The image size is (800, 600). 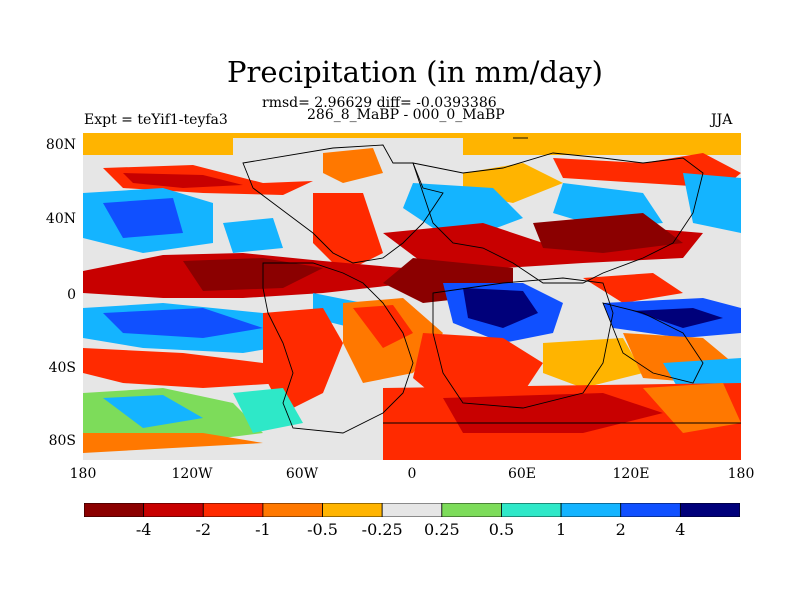 What do you see at coordinates (203, 529) in the screenshot?
I see `colorbar-label-1: -2` at bounding box center [203, 529].